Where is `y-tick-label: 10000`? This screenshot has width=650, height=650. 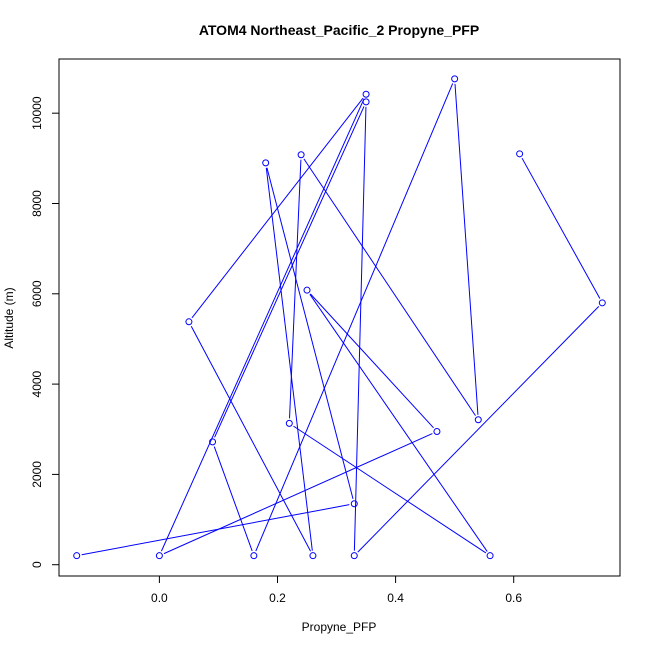
y-tick-label: 10000 is located at coordinates (37, 113).